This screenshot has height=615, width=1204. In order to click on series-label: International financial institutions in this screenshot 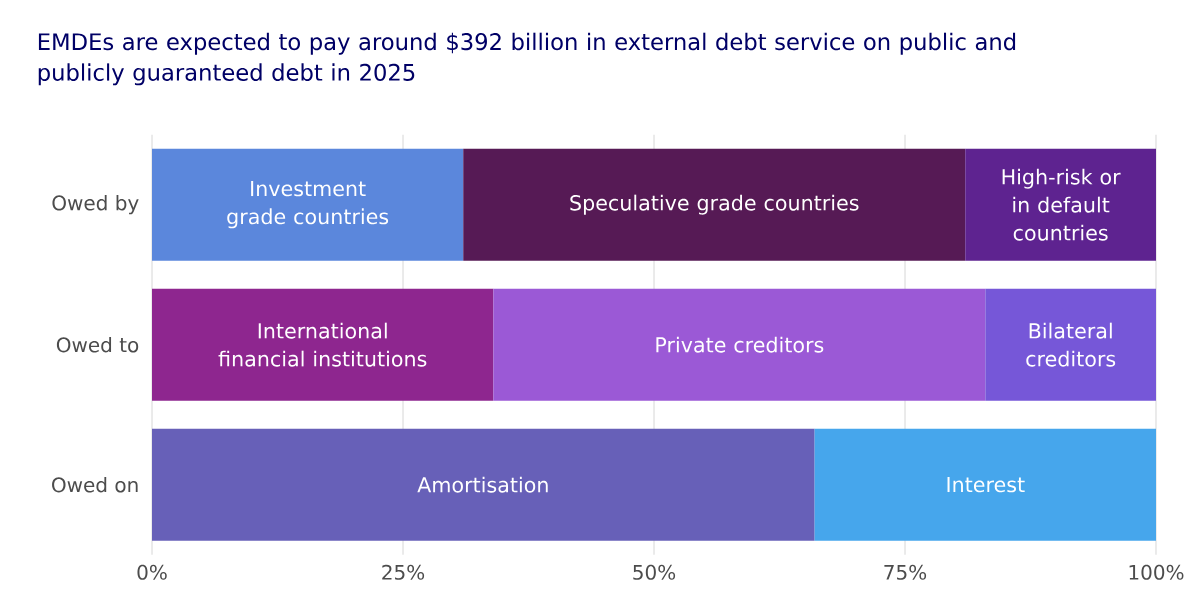, I will do `click(322, 344)`.